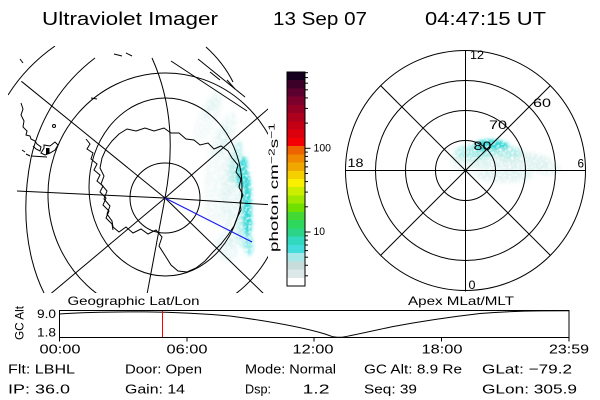 Image resolution: width=600 pixels, height=400 pixels. Describe the element at coordinates (313, 350) in the screenshot. I see `svg-text: 12:00` at that location.